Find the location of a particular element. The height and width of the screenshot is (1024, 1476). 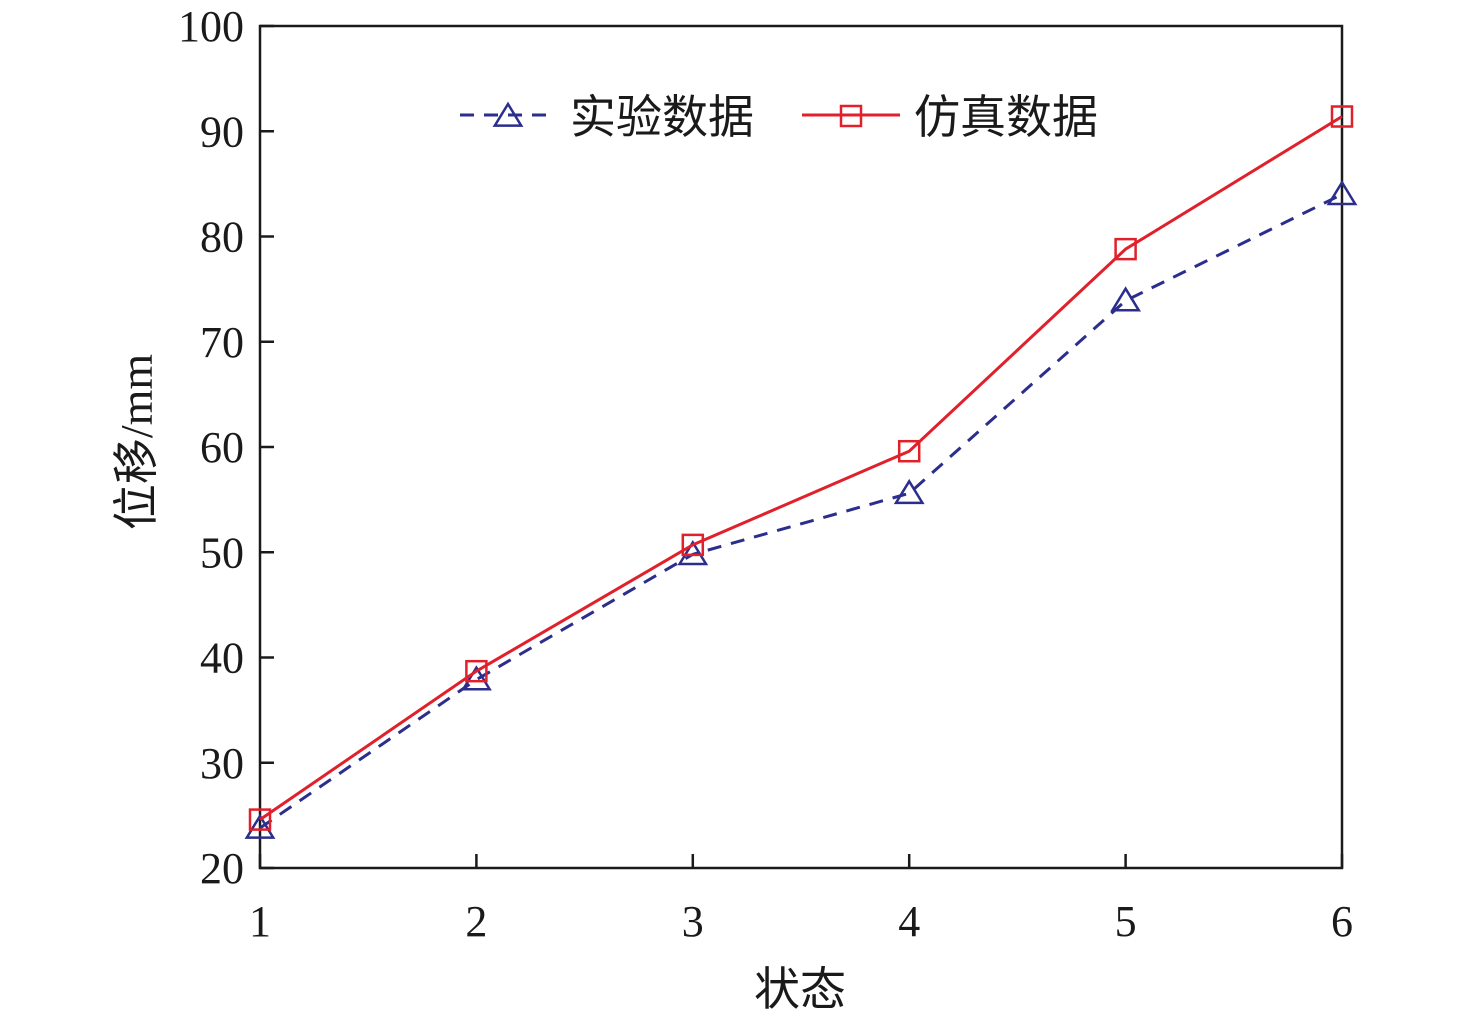

x-tick-label: 3 is located at coordinates (693, 921).